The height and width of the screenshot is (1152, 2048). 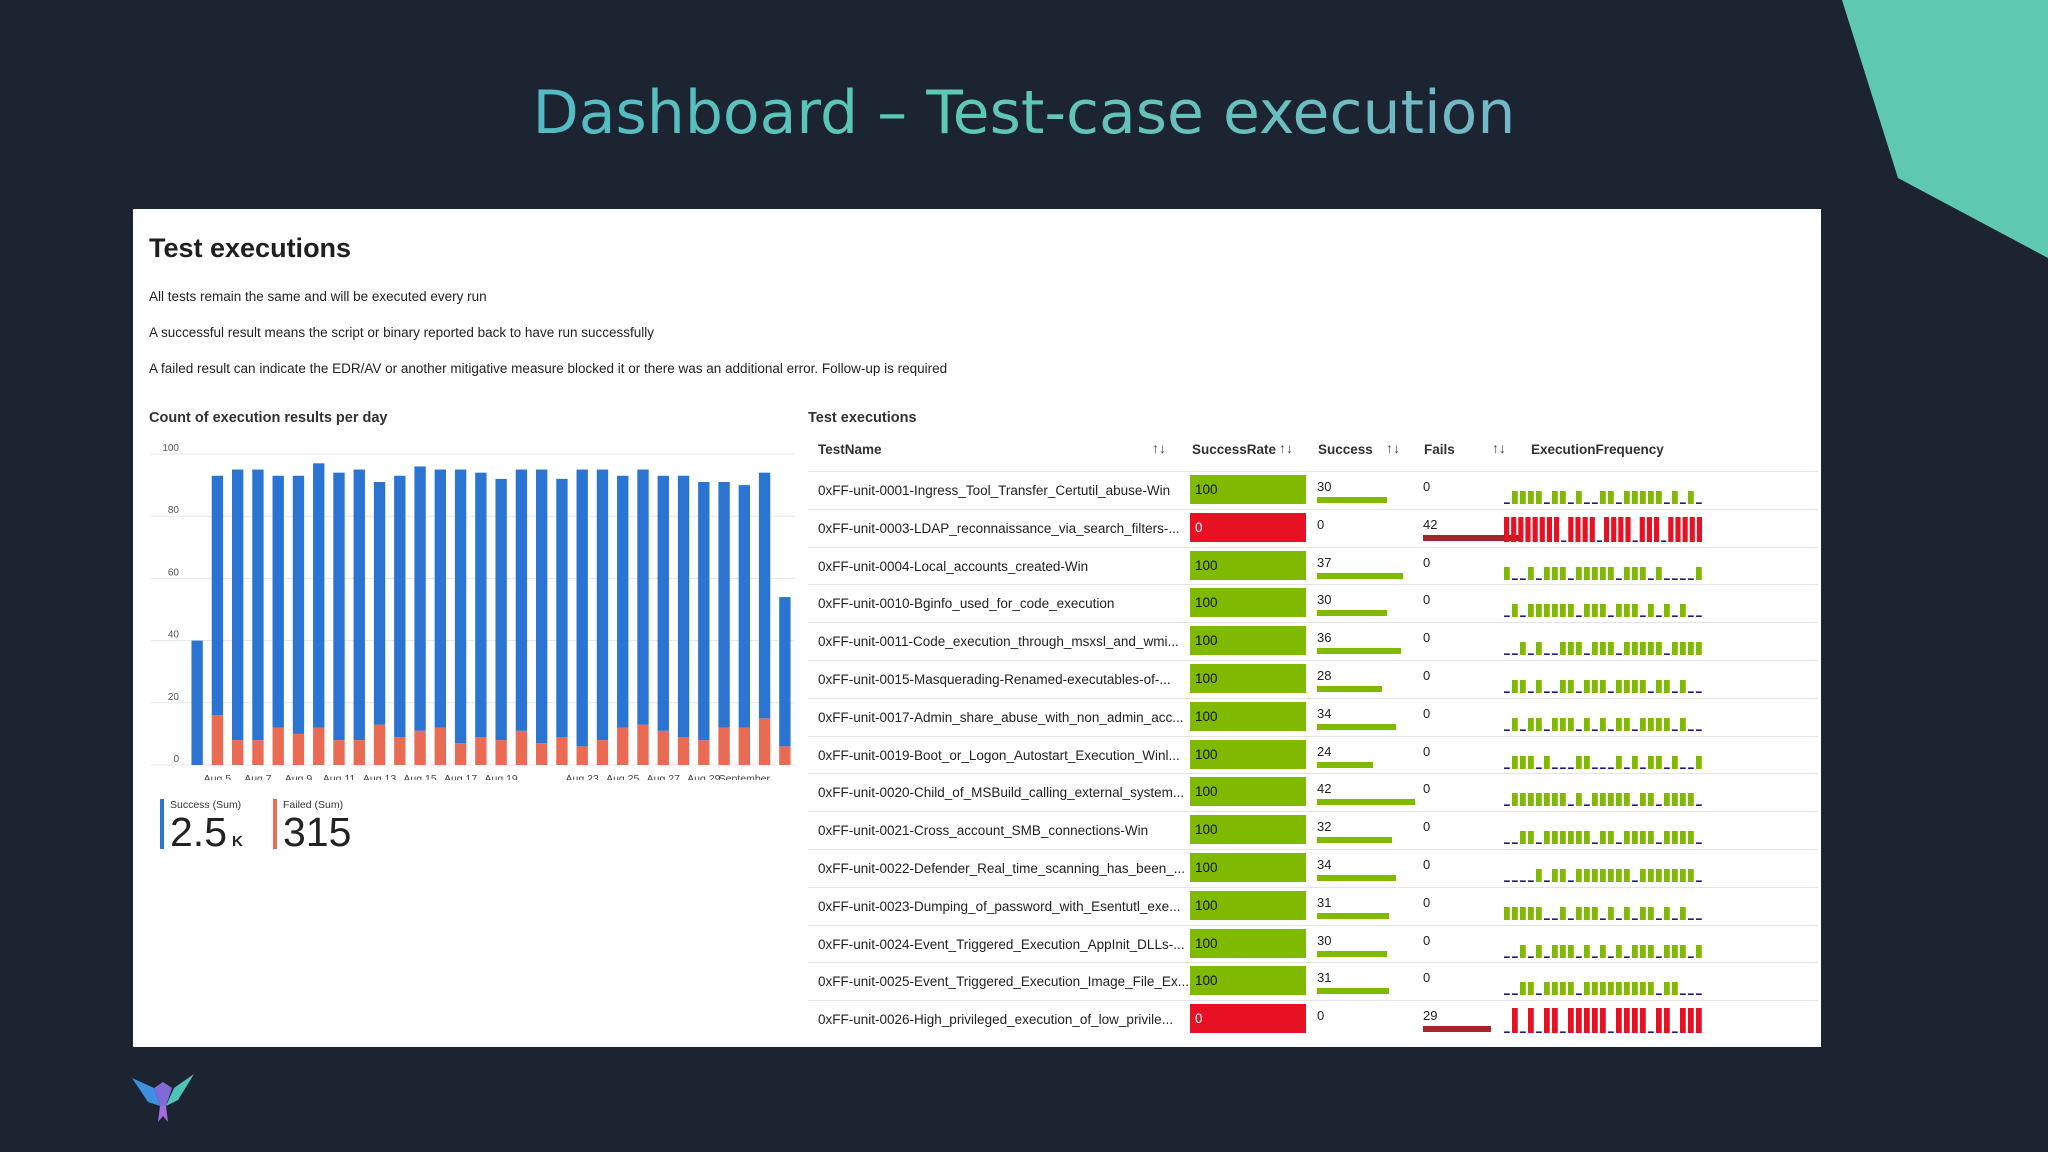 I want to click on sort-fails-icon: ↑↓, so click(x=1499, y=448).